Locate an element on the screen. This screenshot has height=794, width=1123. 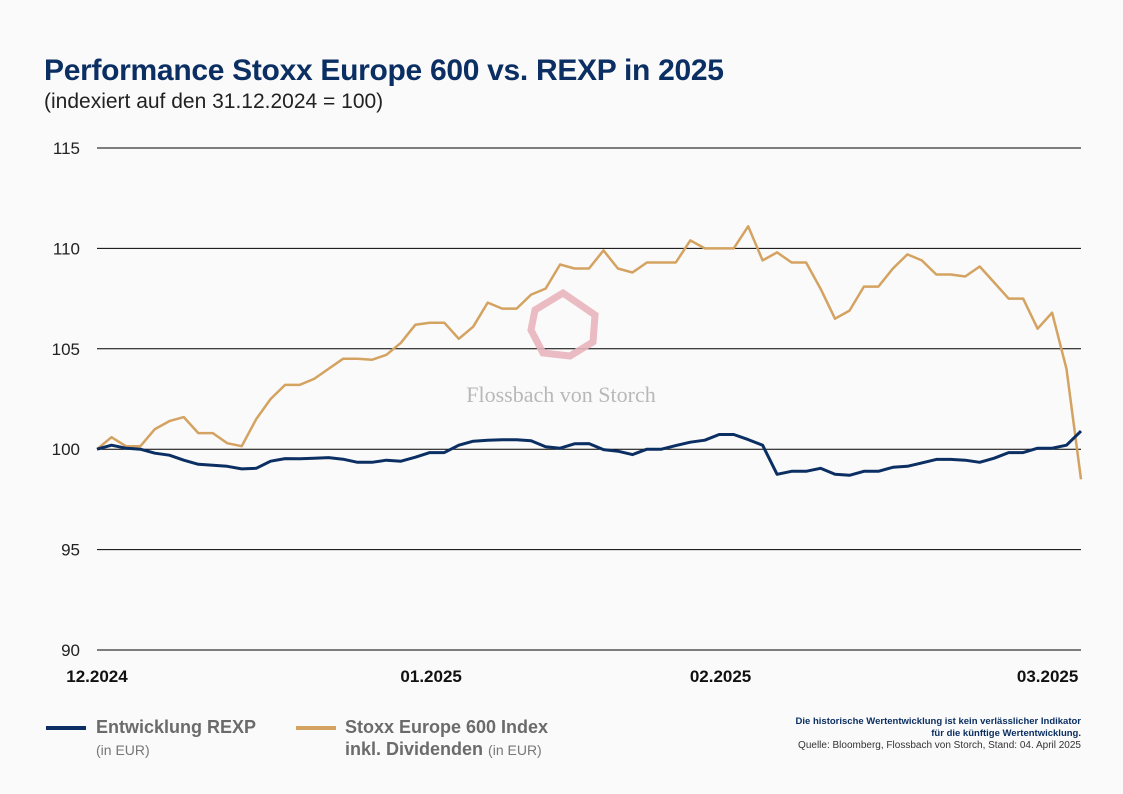
x-tick-label: 12.2024 is located at coordinates (97, 676).